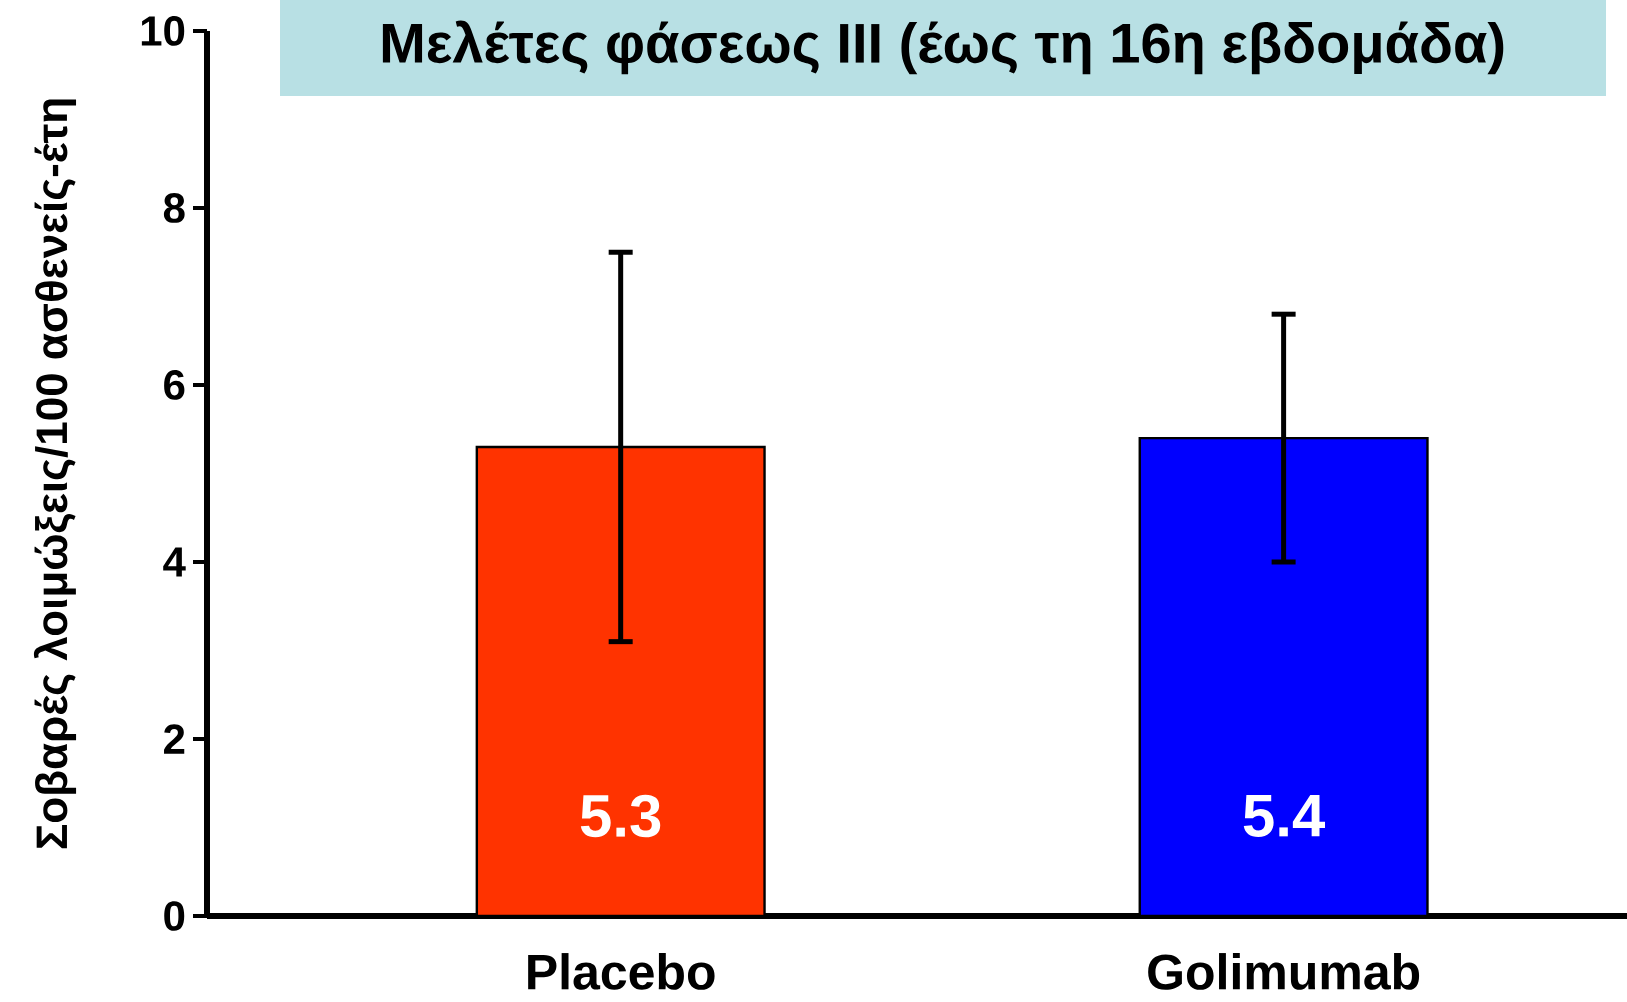 The image size is (1627, 1002). Describe the element at coordinates (163, 31) in the screenshot. I see `y-tick-label: 10` at that location.